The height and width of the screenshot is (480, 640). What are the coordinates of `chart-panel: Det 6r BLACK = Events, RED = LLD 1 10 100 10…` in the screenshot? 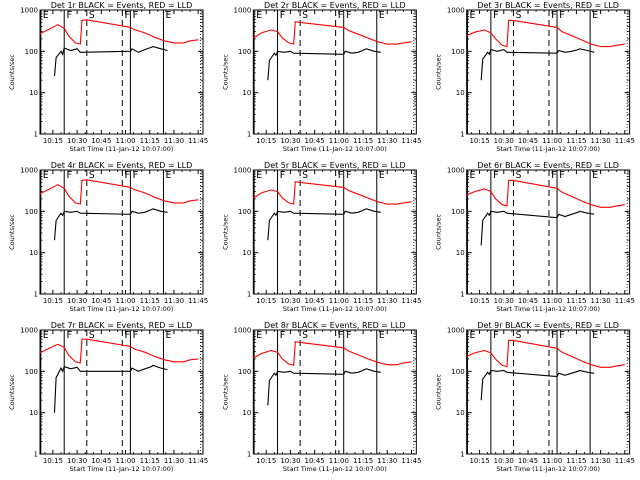 It's located at (535, 237).